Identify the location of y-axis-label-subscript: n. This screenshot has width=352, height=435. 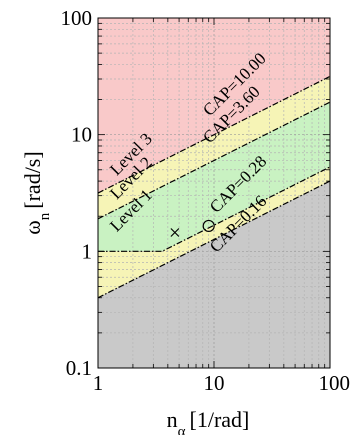
(45, 216).